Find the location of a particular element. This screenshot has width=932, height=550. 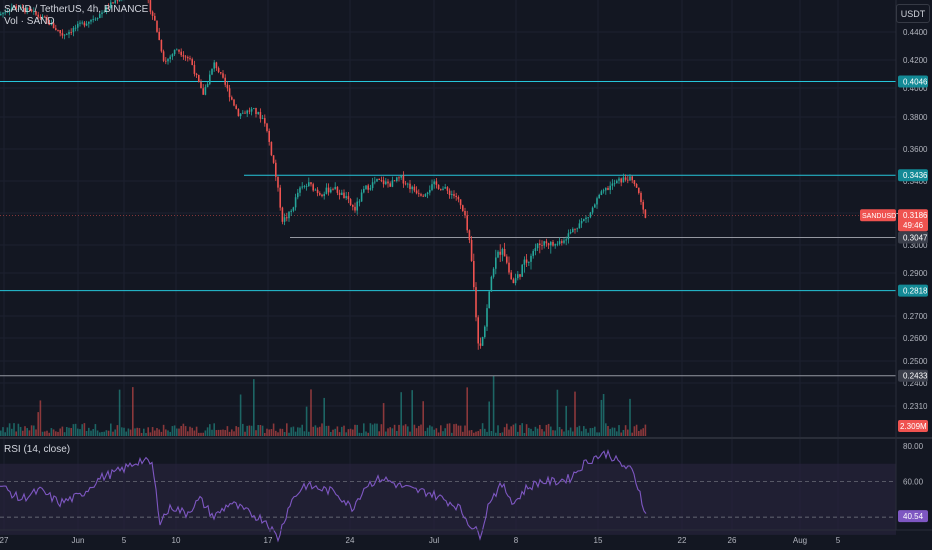

price-tick-label-12: 0.2400 is located at coordinates (915, 383).